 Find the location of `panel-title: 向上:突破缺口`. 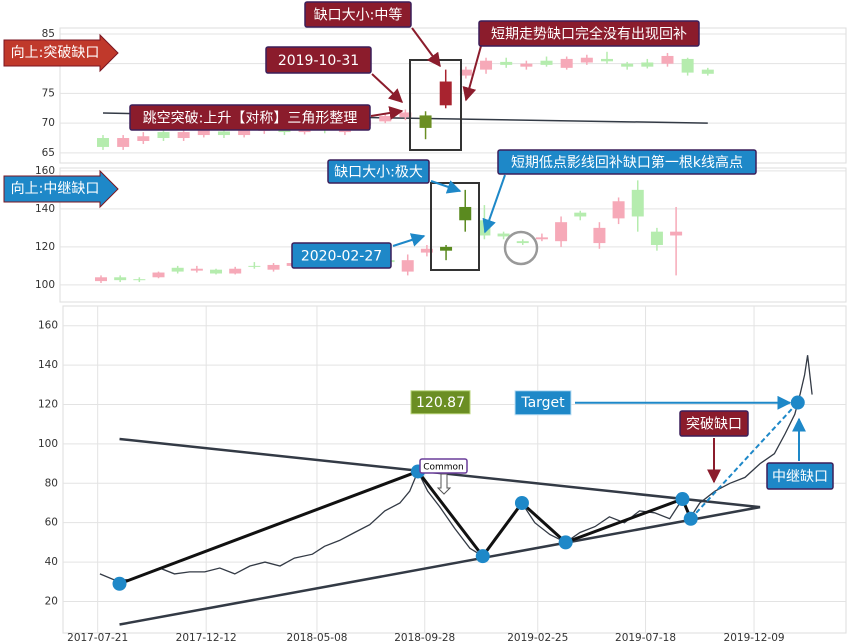

panel-title: 向上:突破缺口 is located at coordinates (55, 53).